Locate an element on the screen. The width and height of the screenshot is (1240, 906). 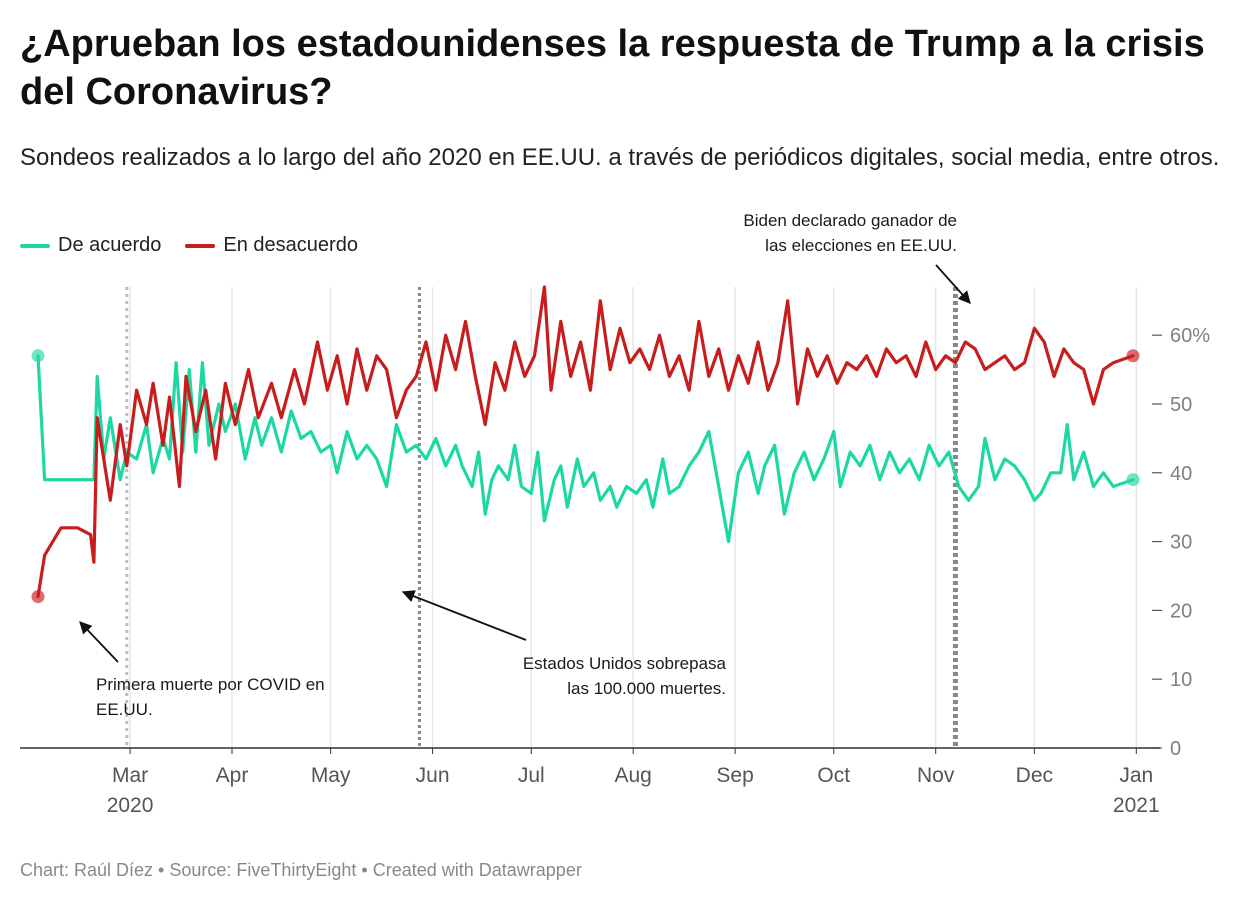
y-tick-label: 50 is located at coordinates (1181, 405).